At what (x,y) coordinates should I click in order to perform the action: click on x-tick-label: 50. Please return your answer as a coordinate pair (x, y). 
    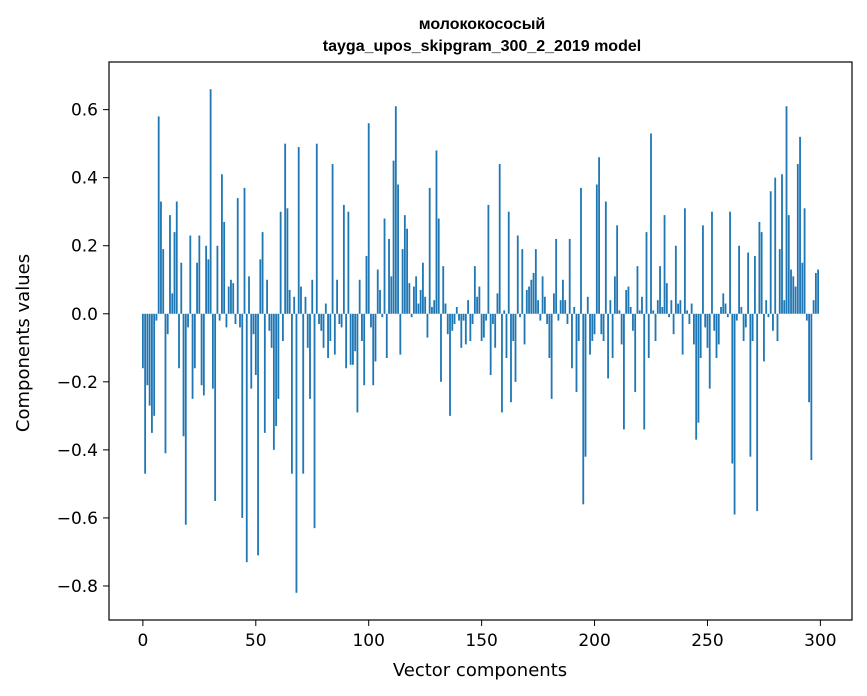
    Looking at the image, I should click on (256, 641).